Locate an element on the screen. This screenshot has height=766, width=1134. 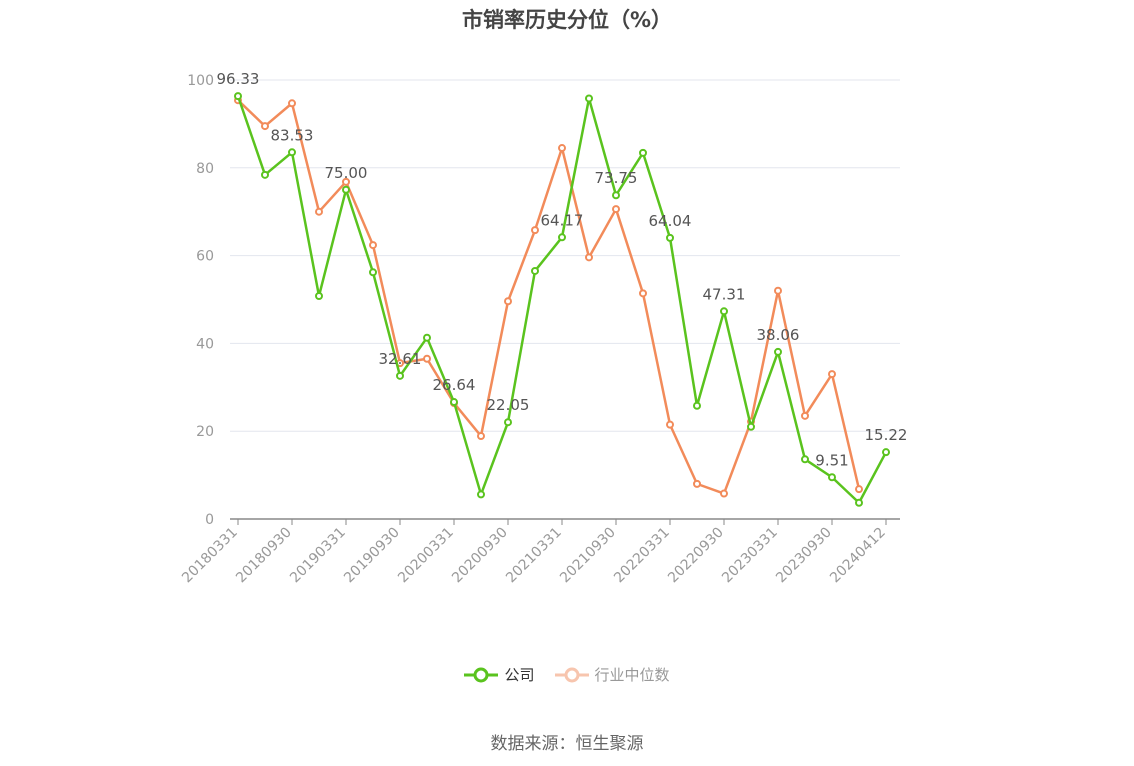
legend-item-industry-median: 行业中位数 is located at coordinates (612, 674).